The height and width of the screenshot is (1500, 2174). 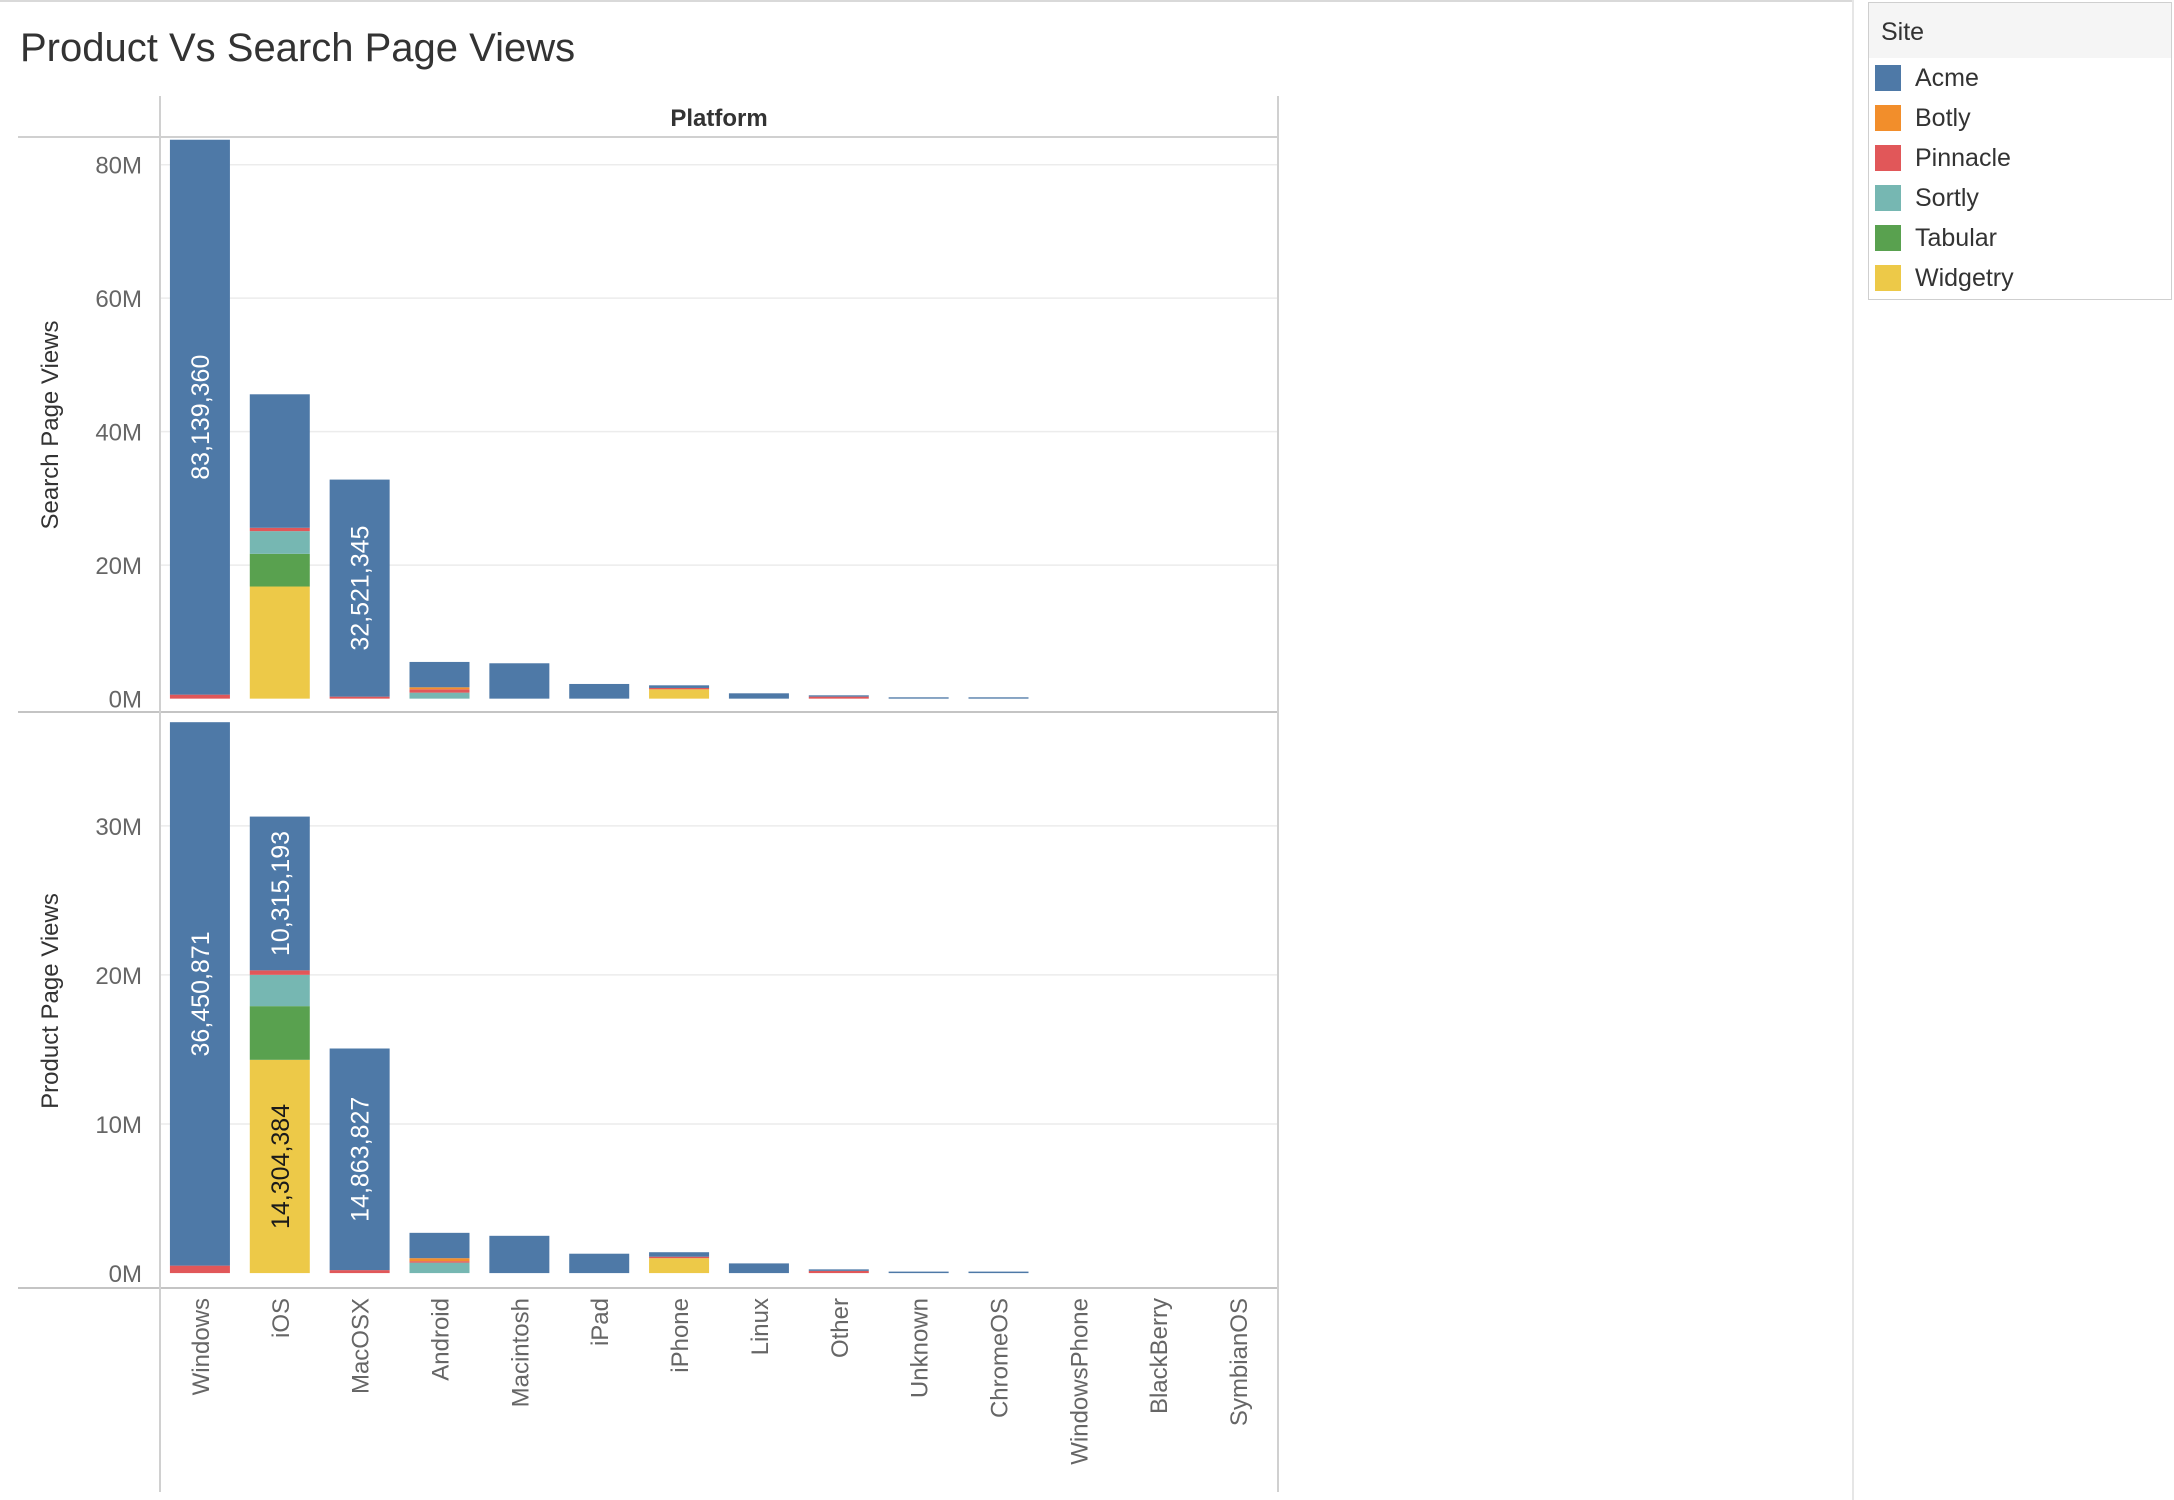 I want to click on data-label: 10,315,193, so click(x=281, y=893).